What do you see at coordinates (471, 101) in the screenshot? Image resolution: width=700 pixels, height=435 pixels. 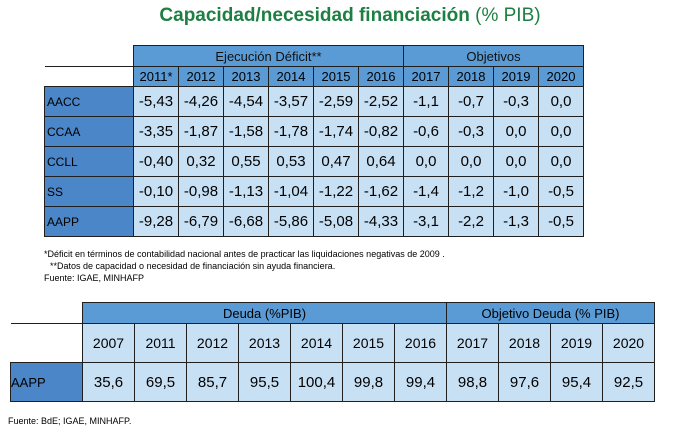 I see `table-cell: -0,7` at bounding box center [471, 101].